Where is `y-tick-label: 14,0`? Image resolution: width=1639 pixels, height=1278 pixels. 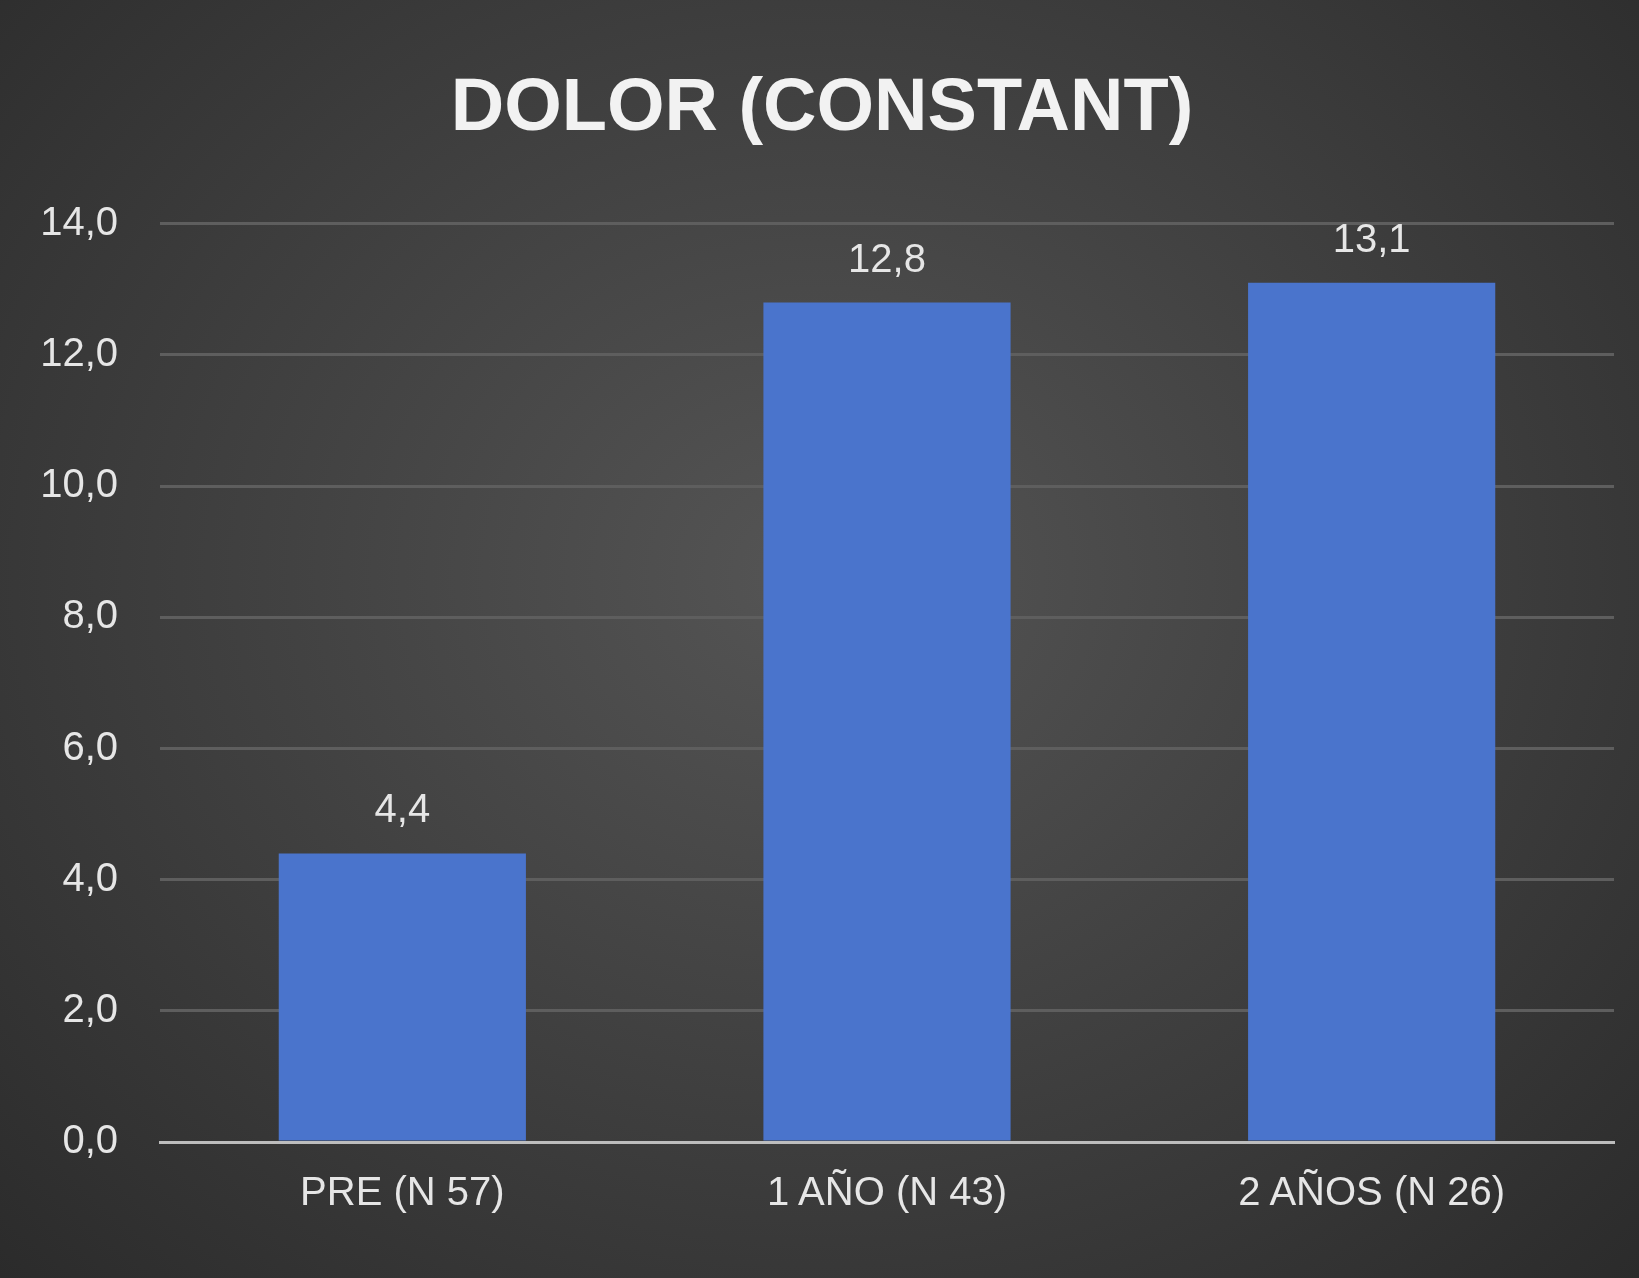
y-tick-label: 14,0 is located at coordinates (79, 220).